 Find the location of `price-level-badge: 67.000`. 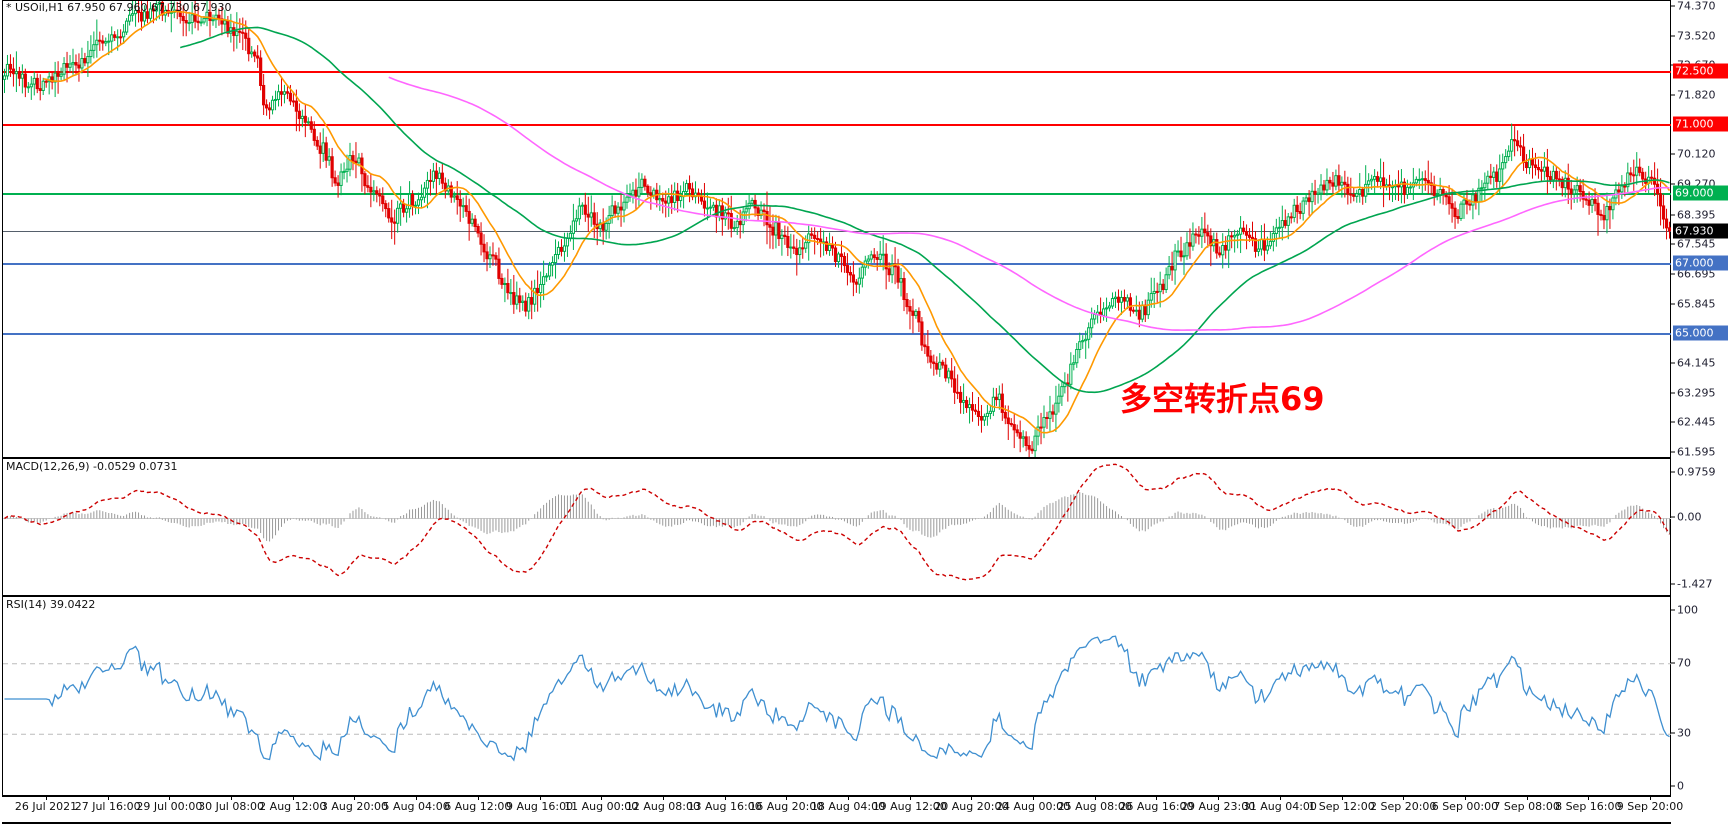

price-level-badge: 67.000 is located at coordinates (1700, 263).